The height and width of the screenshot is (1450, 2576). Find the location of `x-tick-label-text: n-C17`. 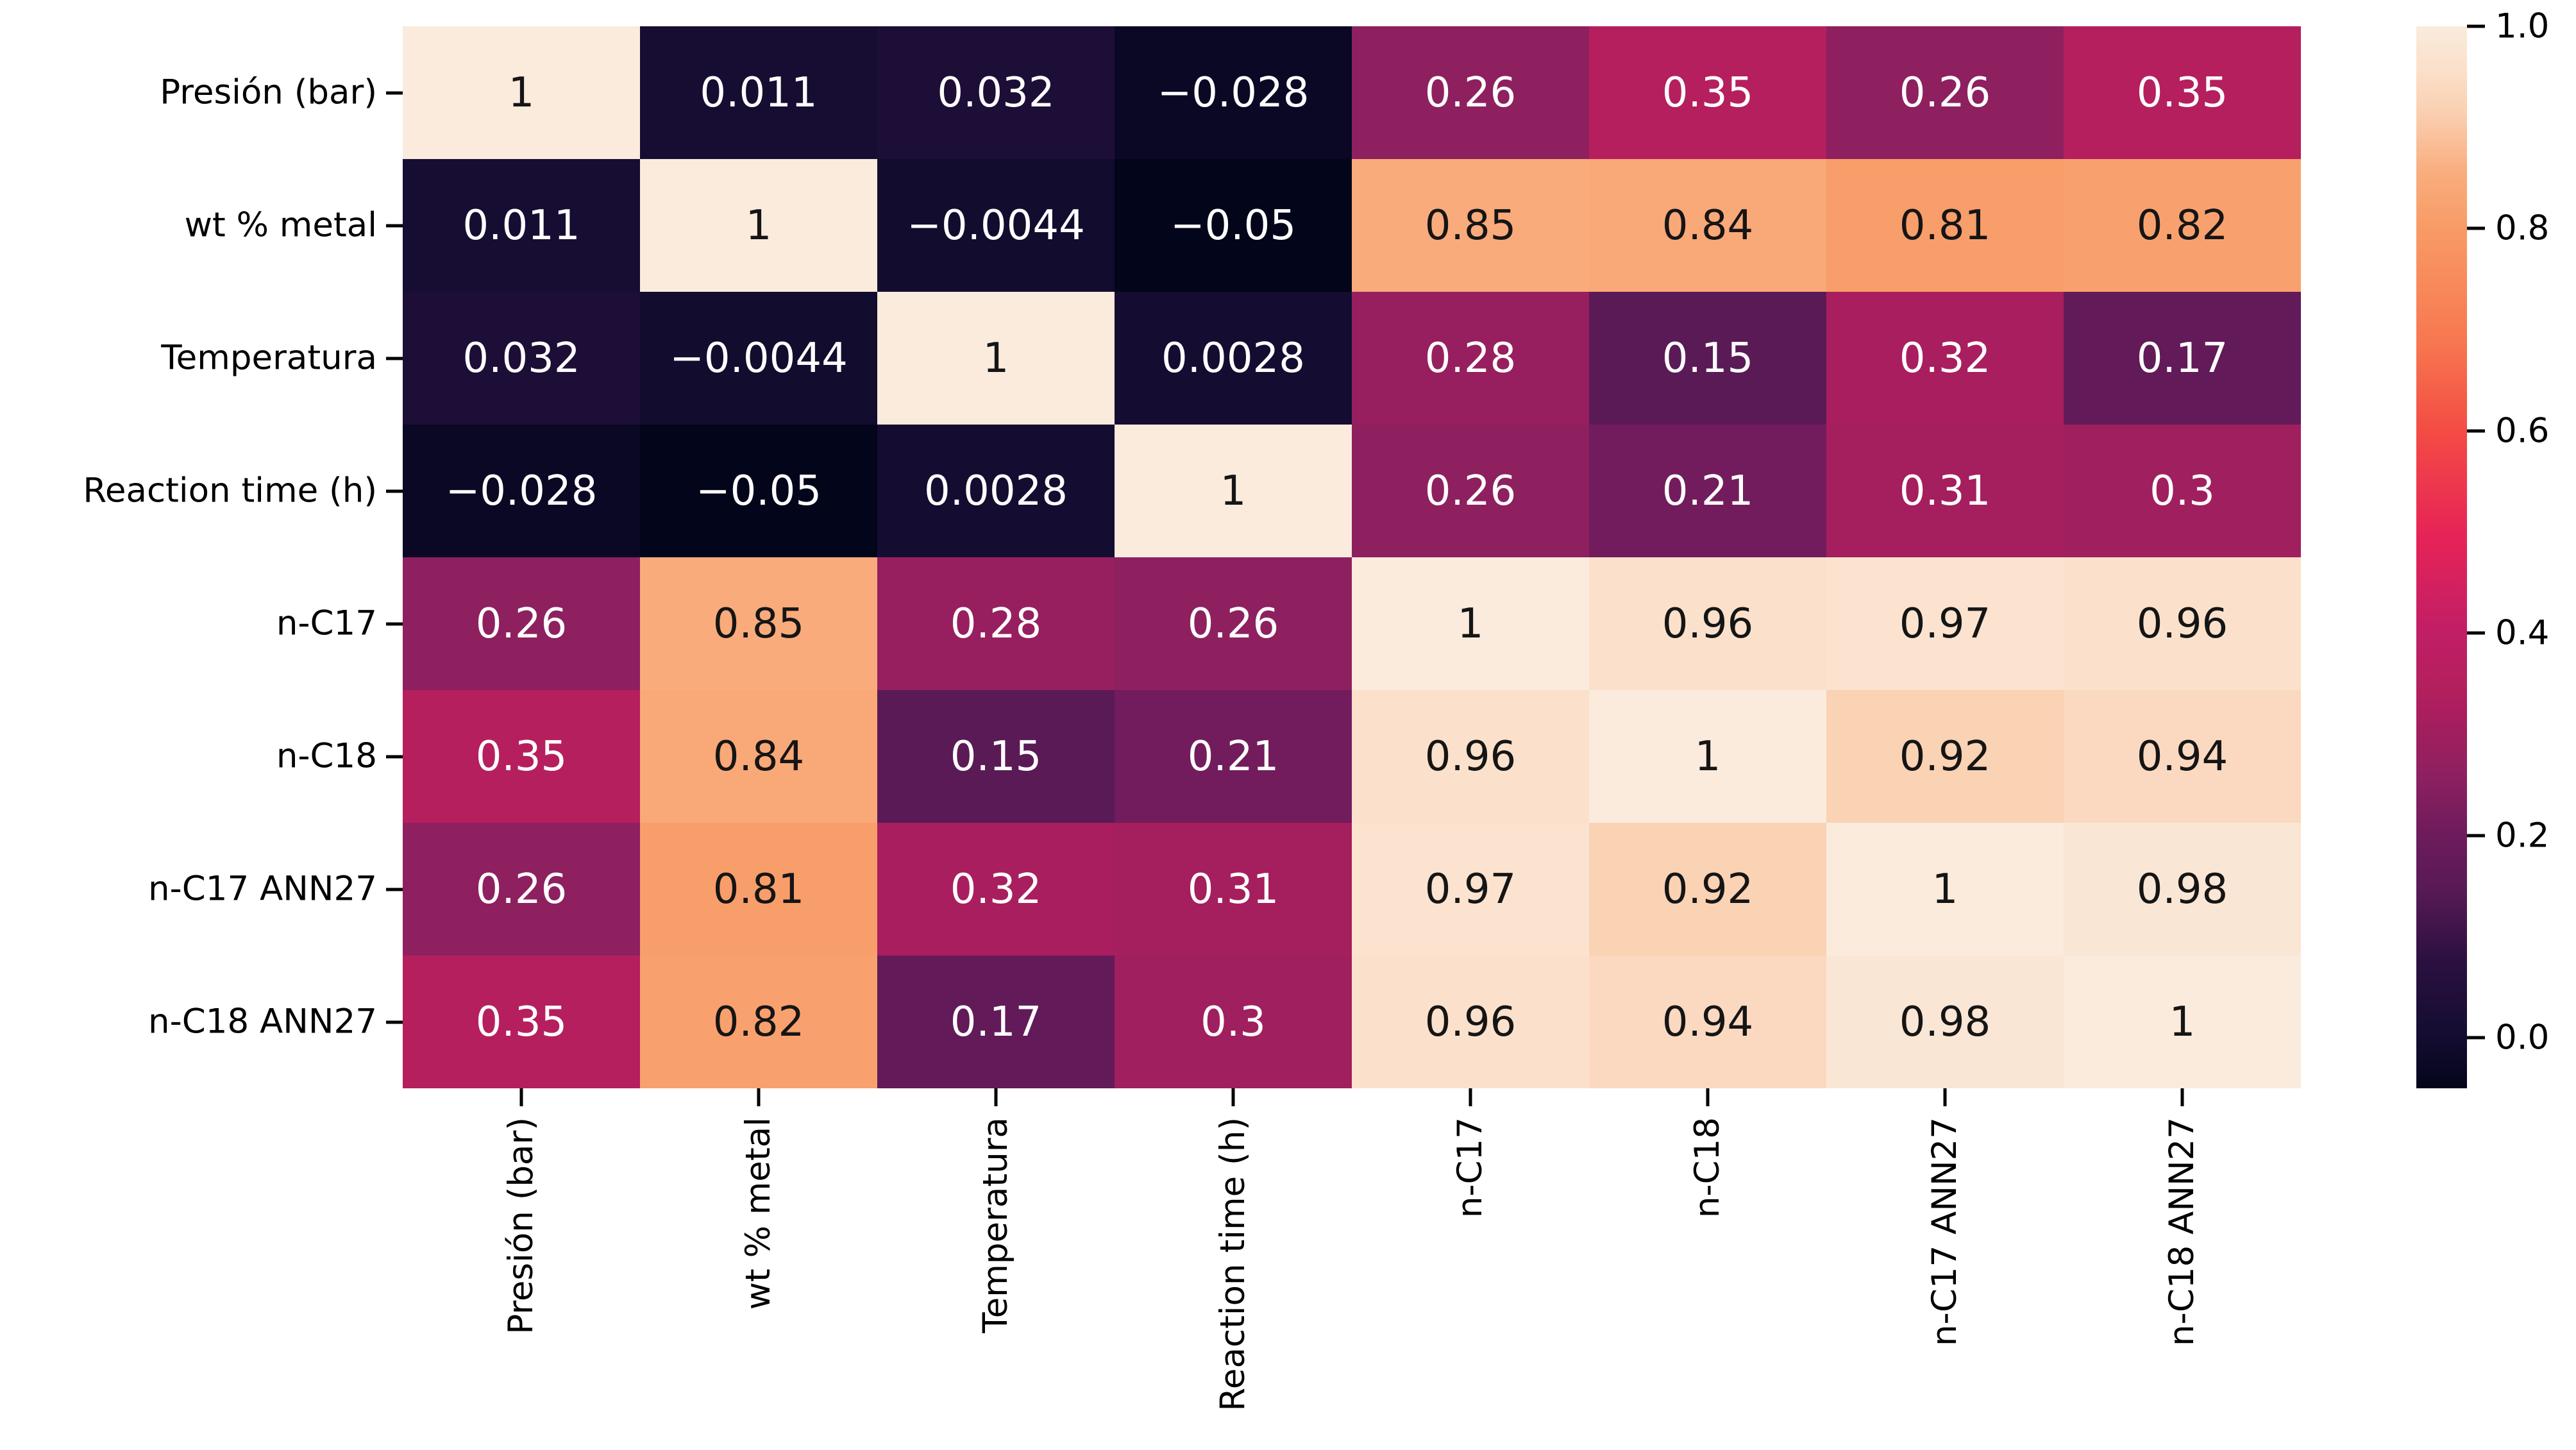

x-tick-label-text: n-C17 is located at coordinates (1470, 1167).